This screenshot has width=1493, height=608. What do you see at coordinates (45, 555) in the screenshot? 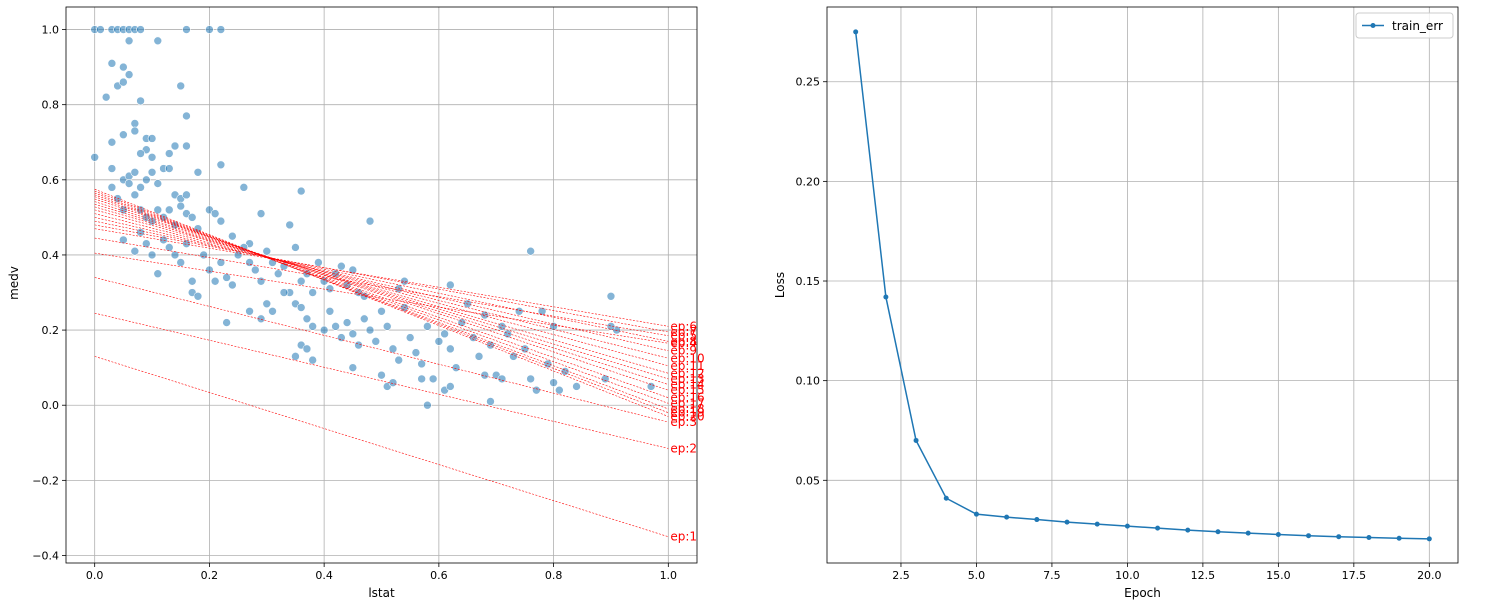
I see `scatter-y-tick-label: −0.4` at bounding box center [45, 555].